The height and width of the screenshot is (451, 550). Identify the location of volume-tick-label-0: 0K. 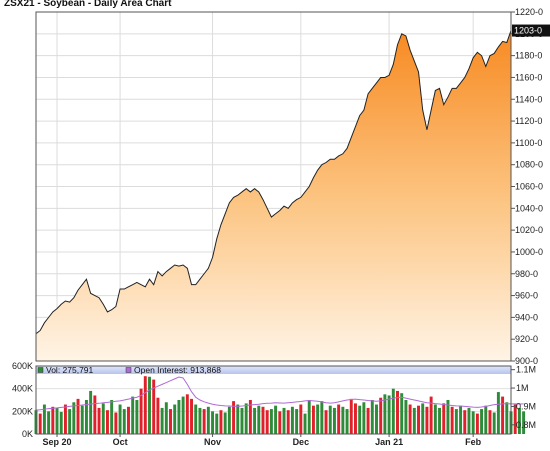
(27, 434).